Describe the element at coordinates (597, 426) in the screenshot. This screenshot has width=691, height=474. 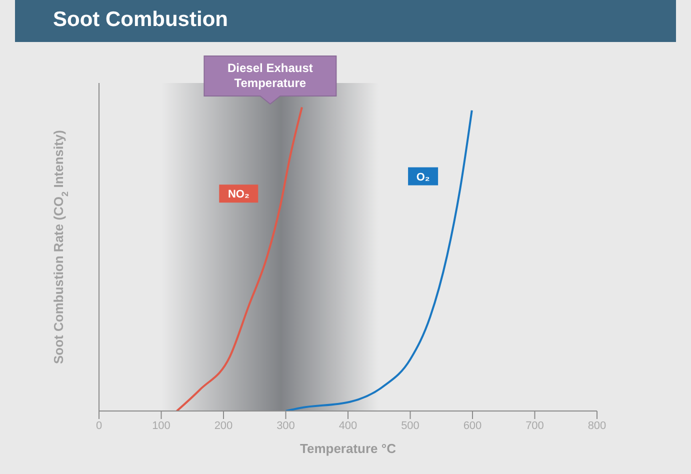
I see `x-tick-label: 800` at that location.